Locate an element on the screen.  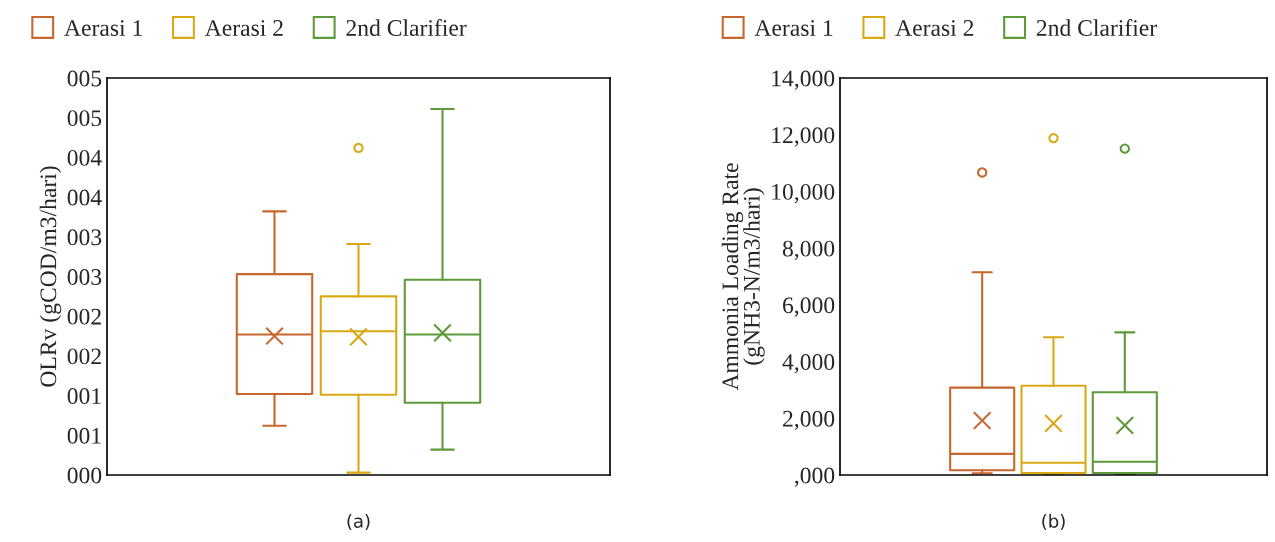
y-tick-label: 8,000 is located at coordinates (808, 250).